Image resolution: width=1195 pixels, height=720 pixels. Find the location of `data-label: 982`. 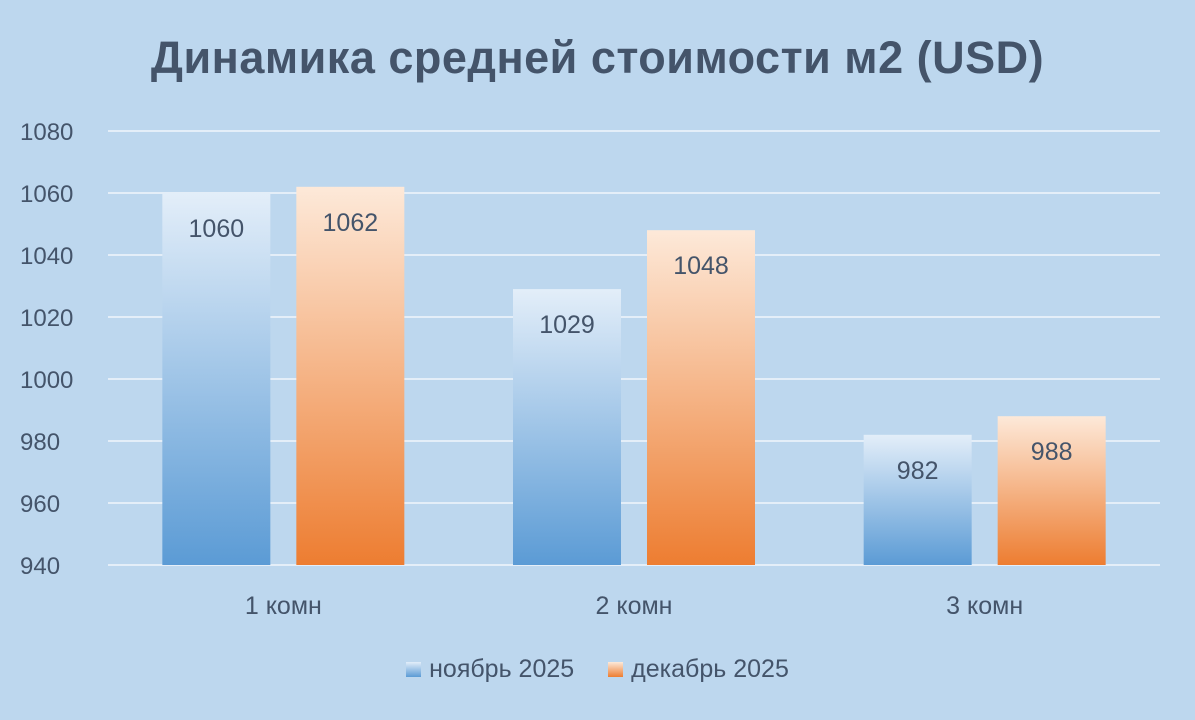

data-label: 982 is located at coordinates (918, 471).